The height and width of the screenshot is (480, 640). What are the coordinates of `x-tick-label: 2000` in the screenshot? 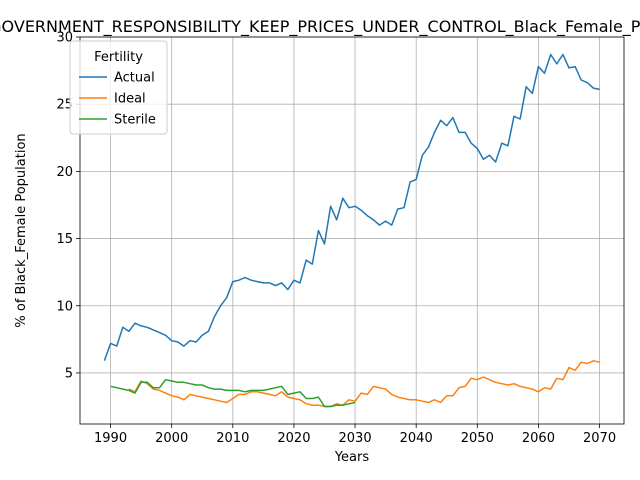 It's located at (171, 438).